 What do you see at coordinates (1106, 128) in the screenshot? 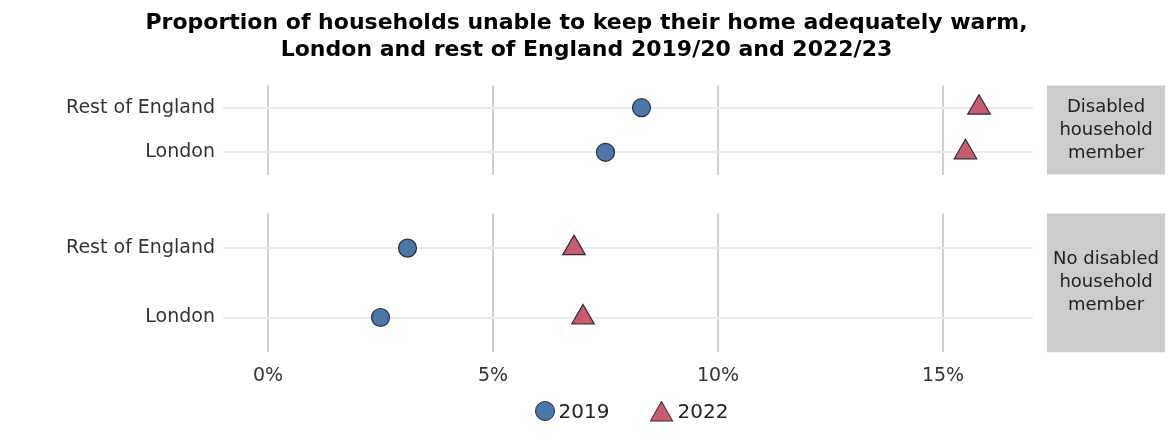
I see `text: Disabled household member` at bounding box center [1106, 128].